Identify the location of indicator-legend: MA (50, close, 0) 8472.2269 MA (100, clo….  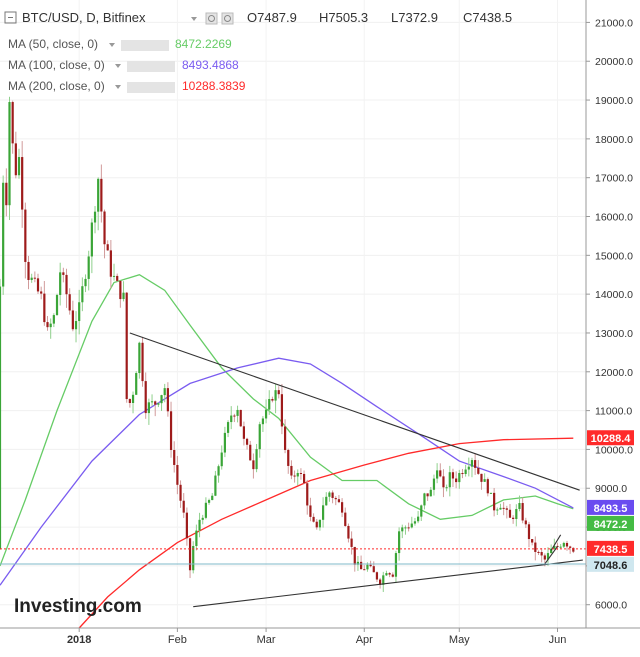
(127, 65).